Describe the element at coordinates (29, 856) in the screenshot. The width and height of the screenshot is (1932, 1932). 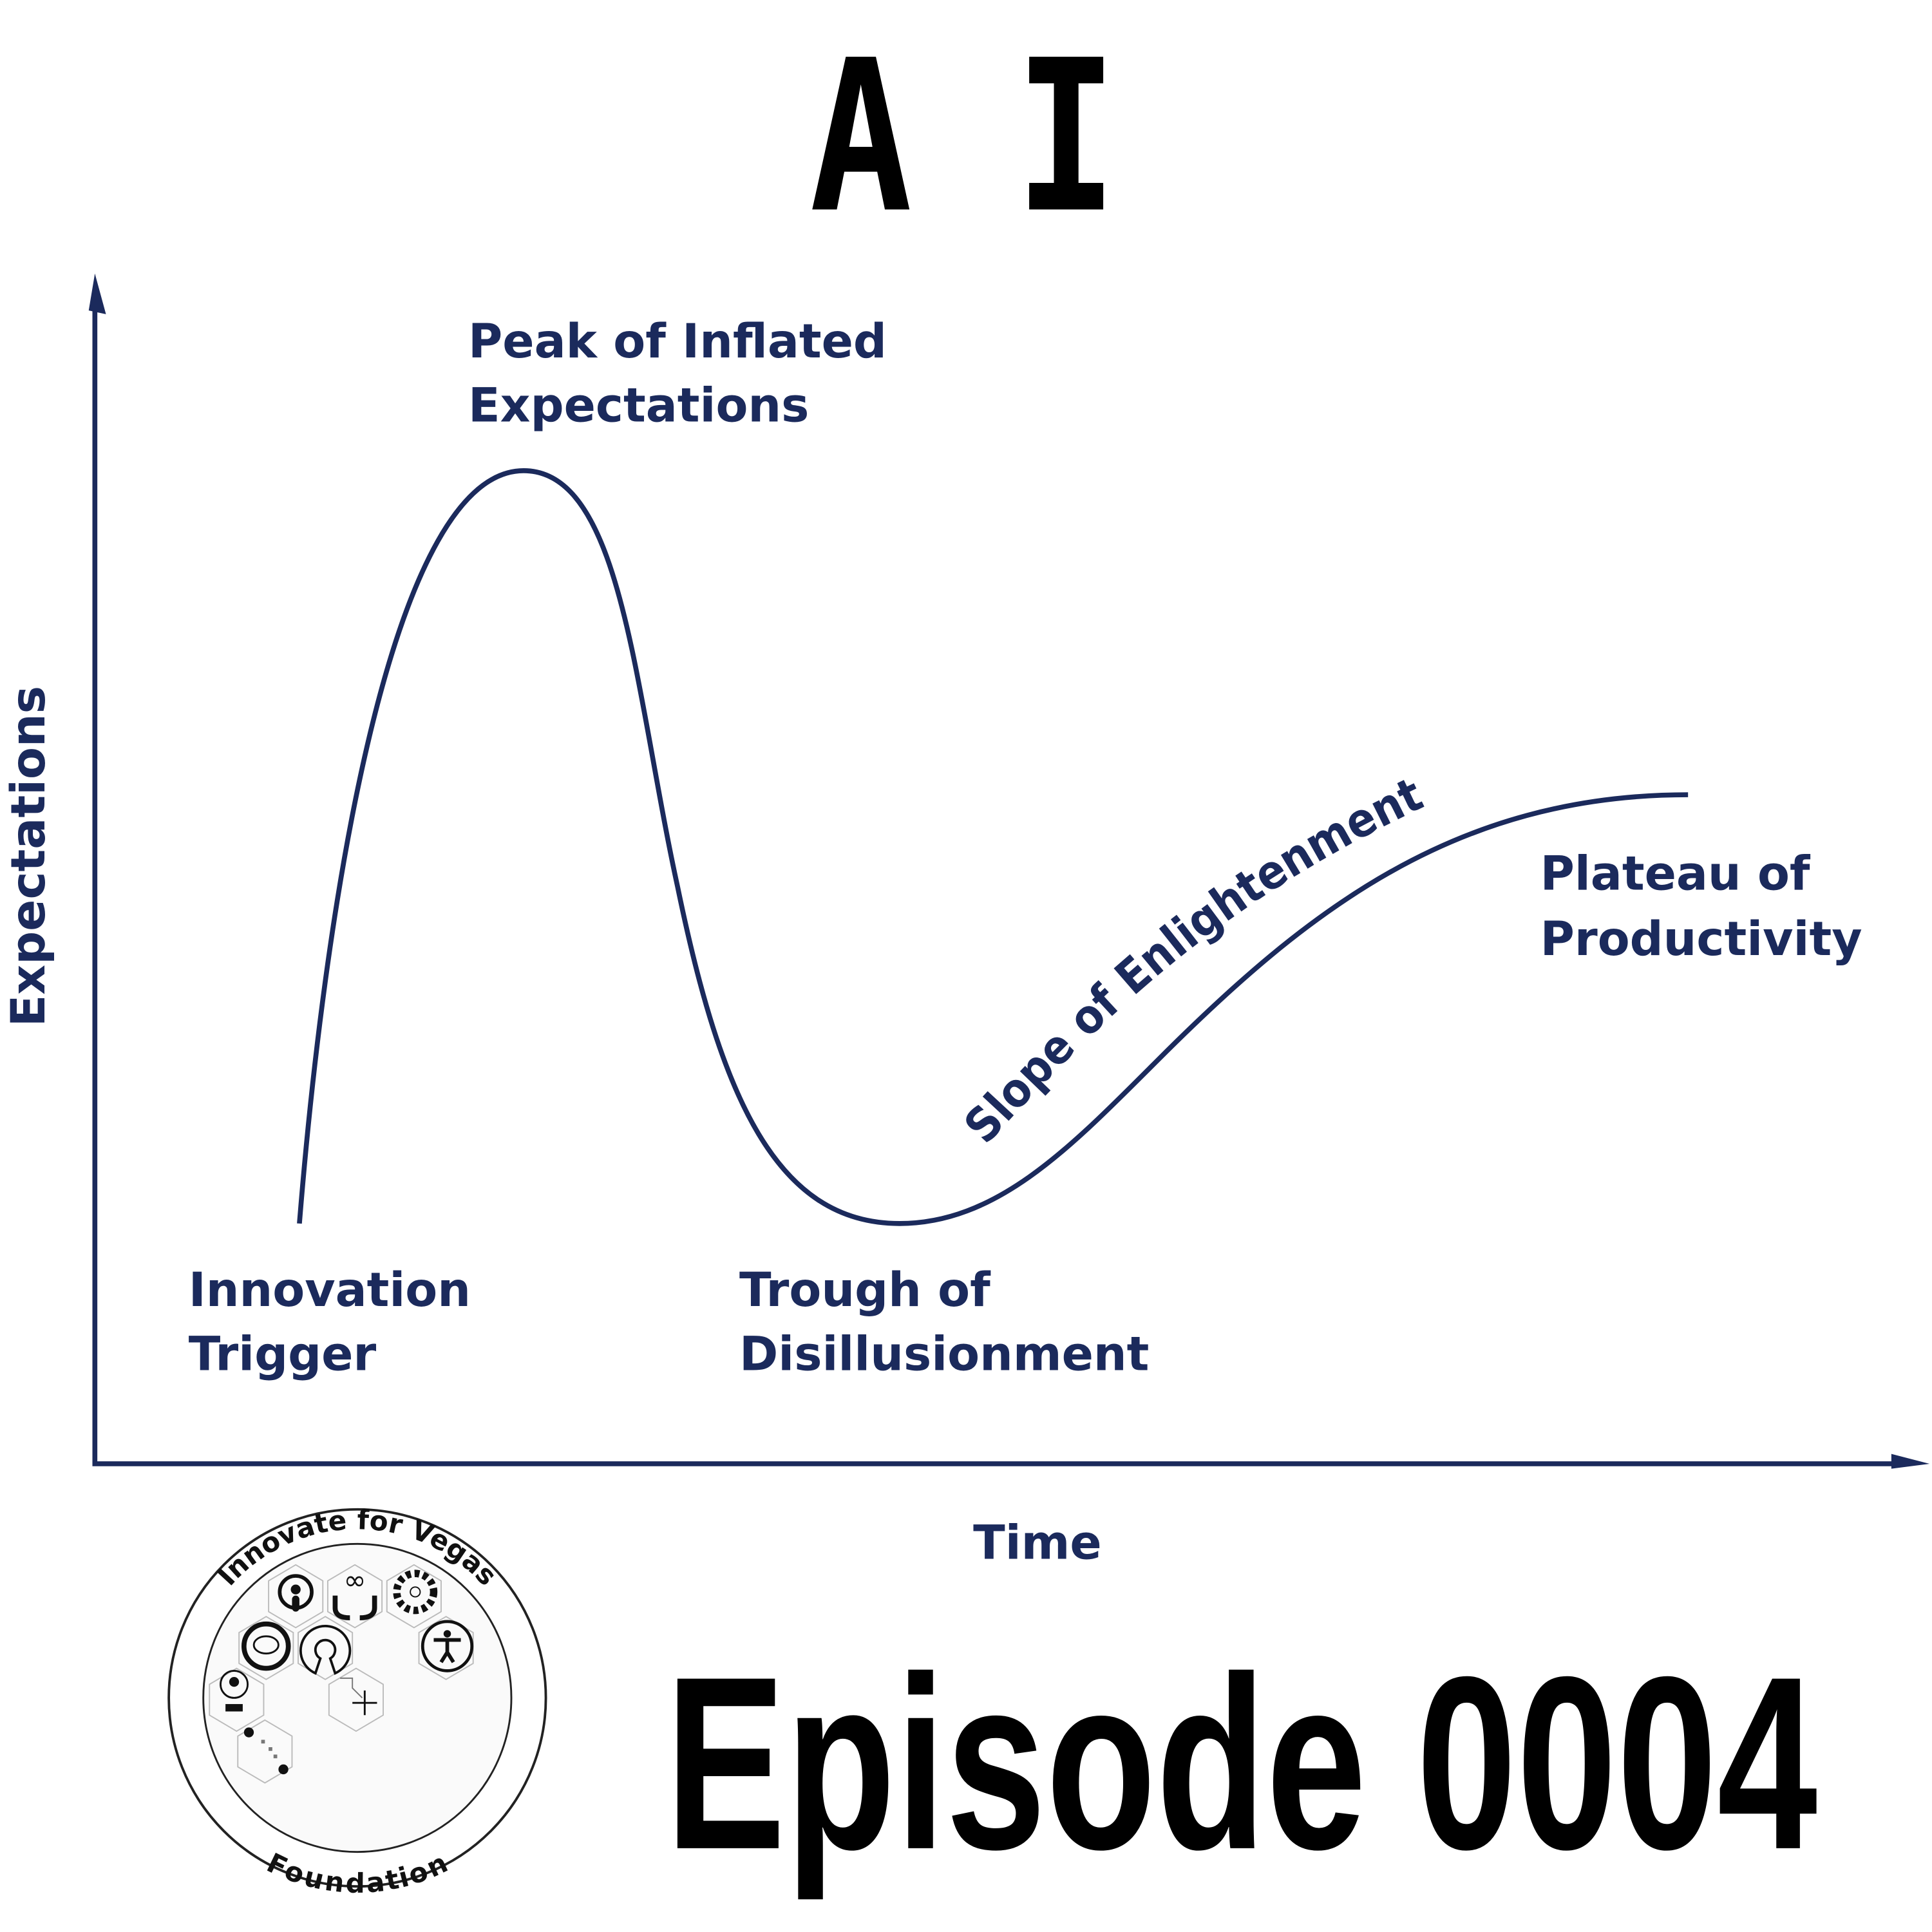
I see `y-axis-label: Expectations` at that location.